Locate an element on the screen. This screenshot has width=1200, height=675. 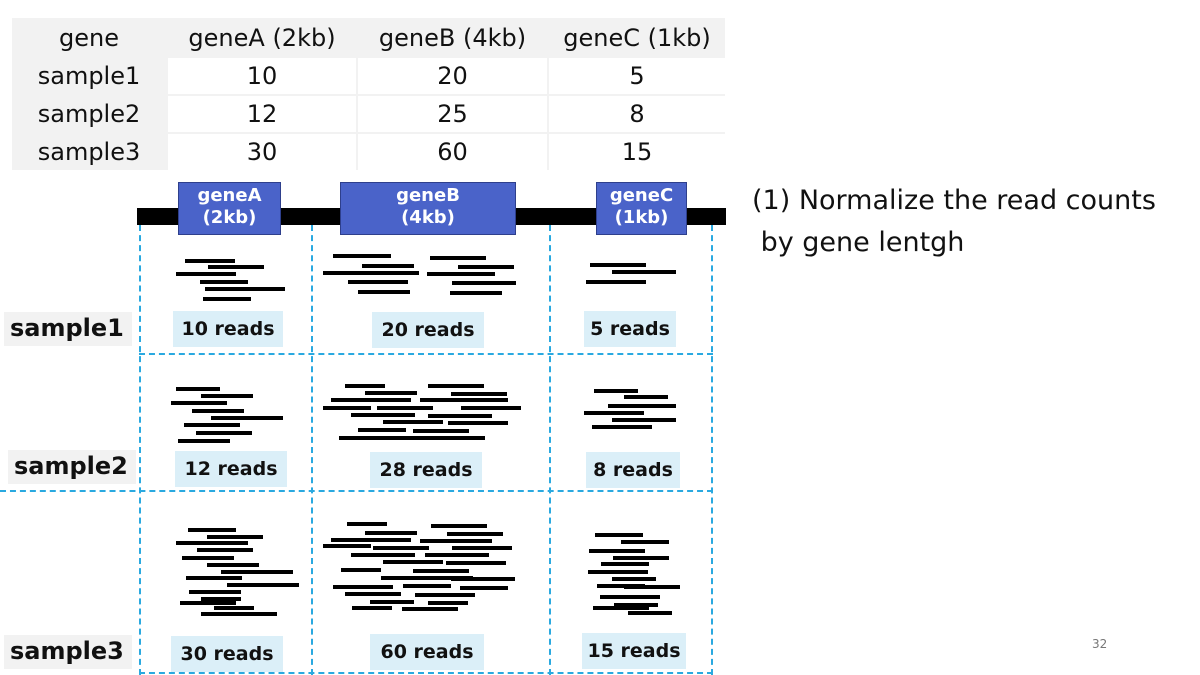
table-row: sample3 30 60 15 is located at coordinates (368, 153).